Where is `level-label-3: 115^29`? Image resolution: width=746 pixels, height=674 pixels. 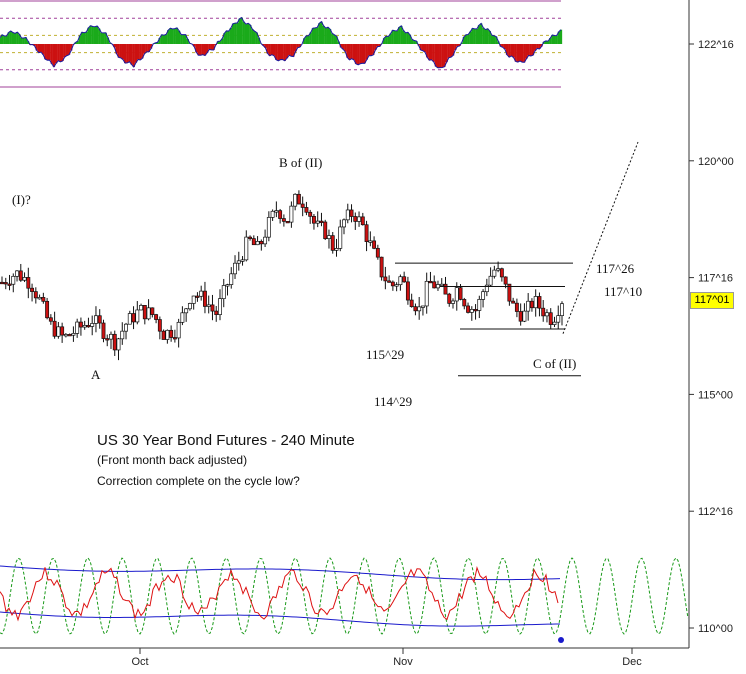 level-label-3: 115^29 is located at coordinates (385, 354).